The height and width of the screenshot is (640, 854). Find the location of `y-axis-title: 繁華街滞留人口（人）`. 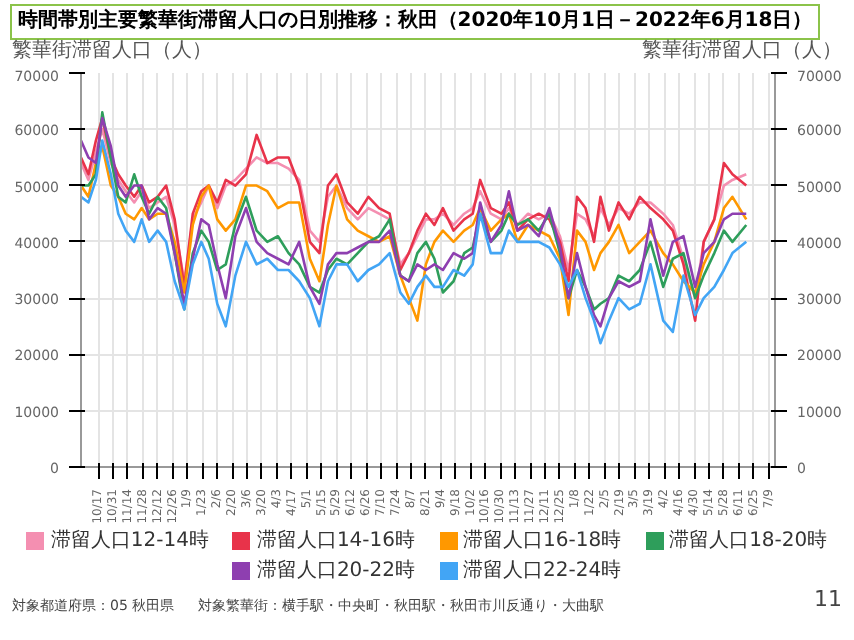

y-axis-title: 繁華街滞留人口（人） is located at coordinates (112, 51).